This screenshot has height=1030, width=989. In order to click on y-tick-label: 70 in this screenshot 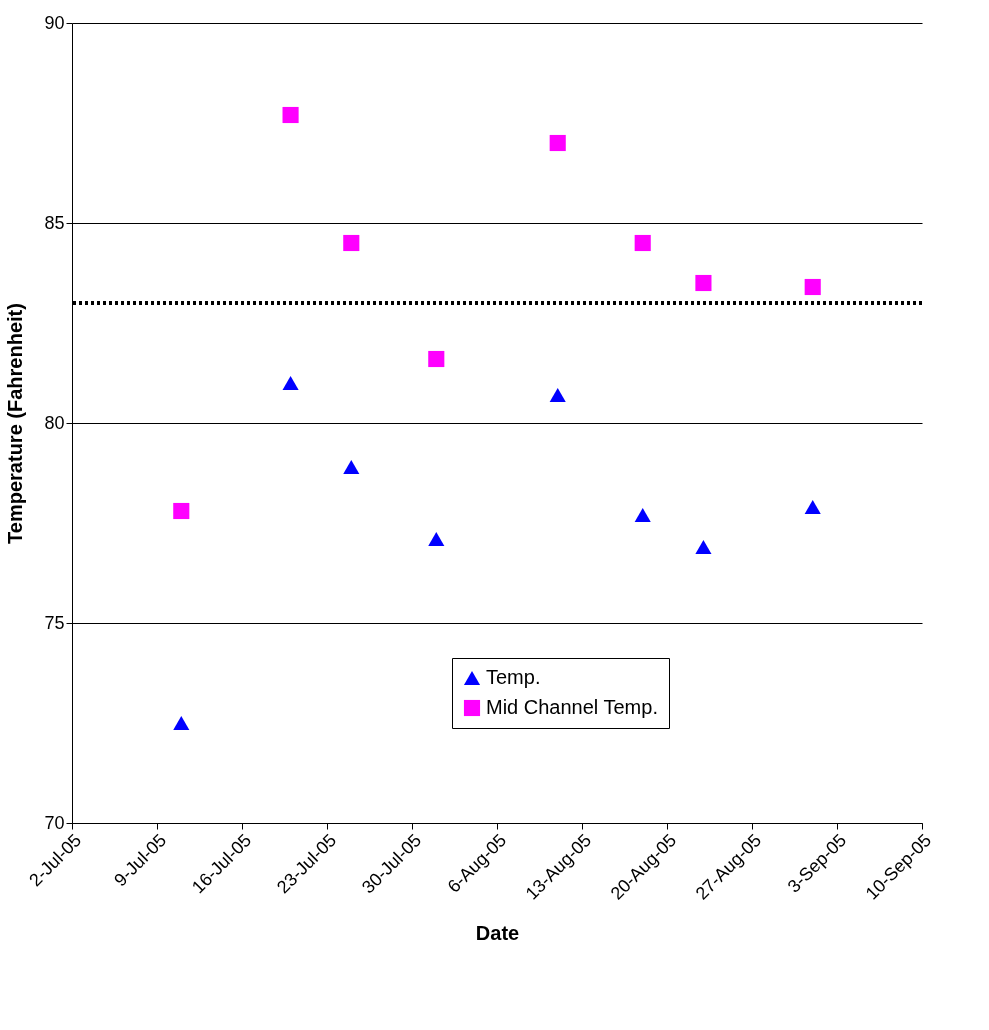, I will do `click(54, 822)`.